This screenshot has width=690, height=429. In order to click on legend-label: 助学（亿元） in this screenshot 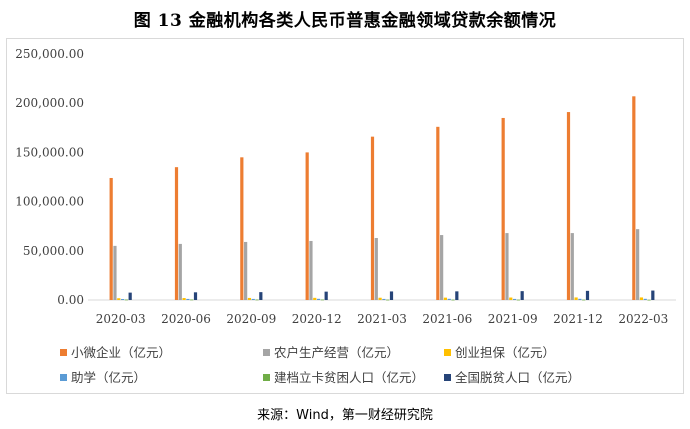, I will do `click(109, 377)`.